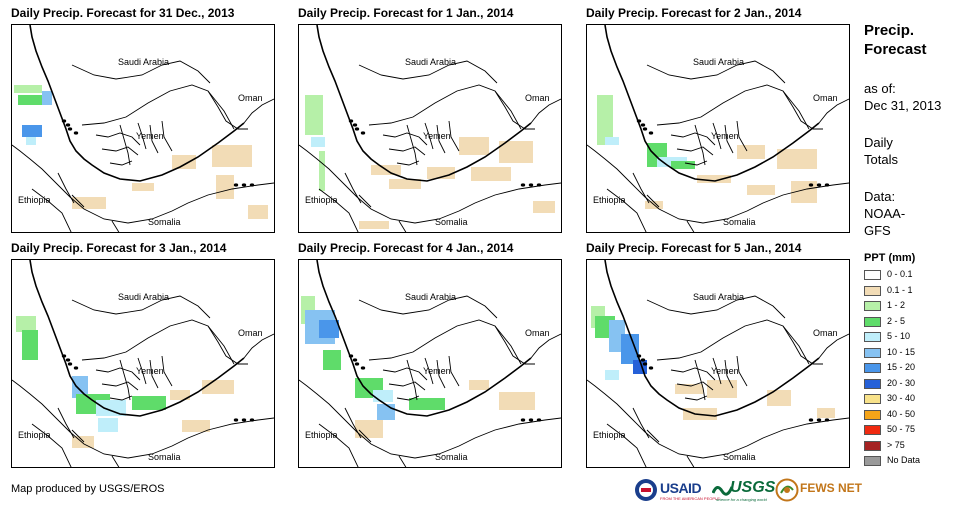 This screenshot has height=511, width=967. I want to click on panel-title: Daily Precip. Forecast for 3 Jan., 2014, so click(119, 248).